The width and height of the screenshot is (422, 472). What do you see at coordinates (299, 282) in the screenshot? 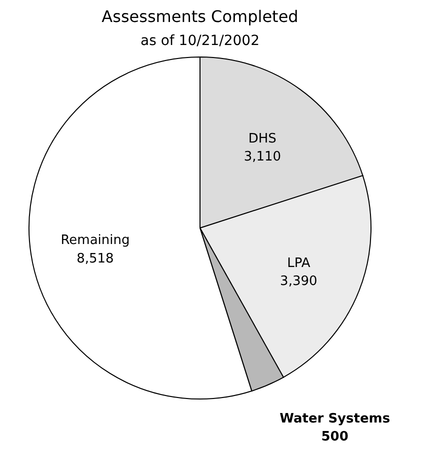
I see `data-label: 3,390` at bounding box center [299, 282].